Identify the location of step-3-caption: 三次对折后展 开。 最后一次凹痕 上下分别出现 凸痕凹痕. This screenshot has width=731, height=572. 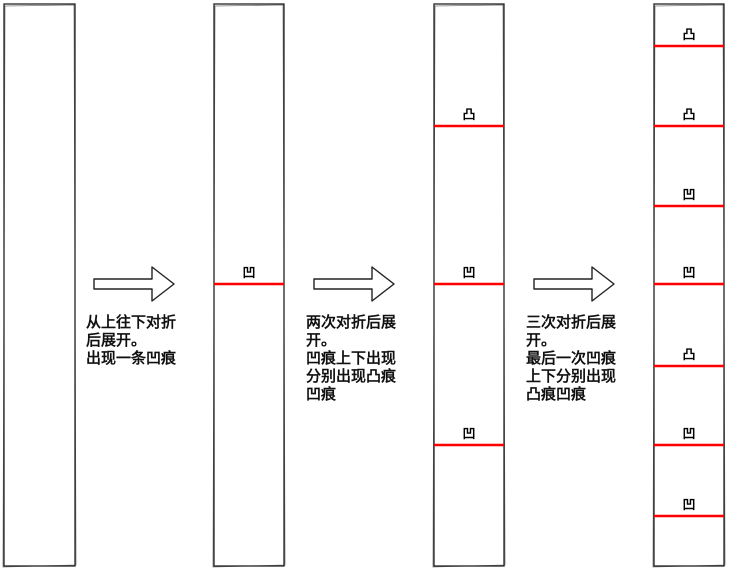
(571, 358).